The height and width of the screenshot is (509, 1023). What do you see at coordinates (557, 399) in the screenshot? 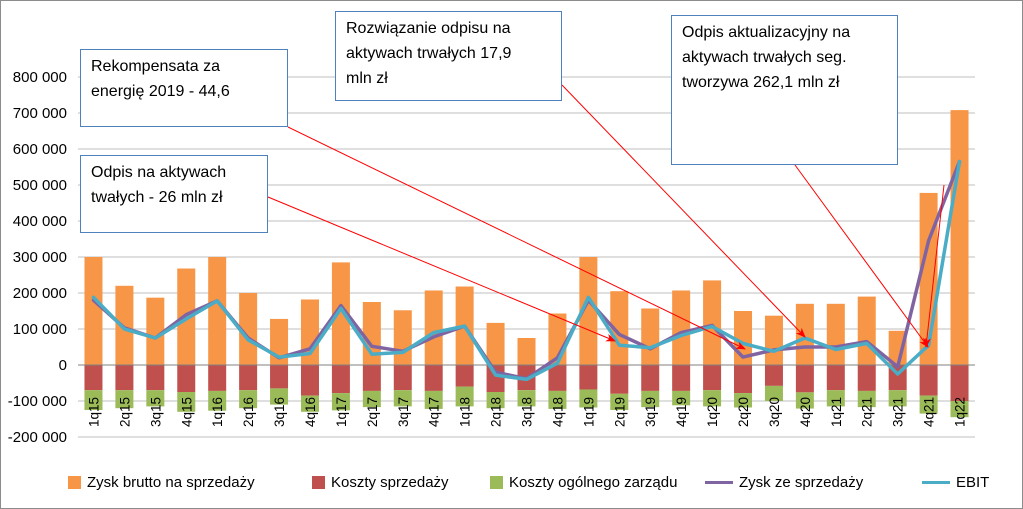
I see `bar-koszty-og-lnego-zarz-du-4q18` at bounding box center [557, 399].